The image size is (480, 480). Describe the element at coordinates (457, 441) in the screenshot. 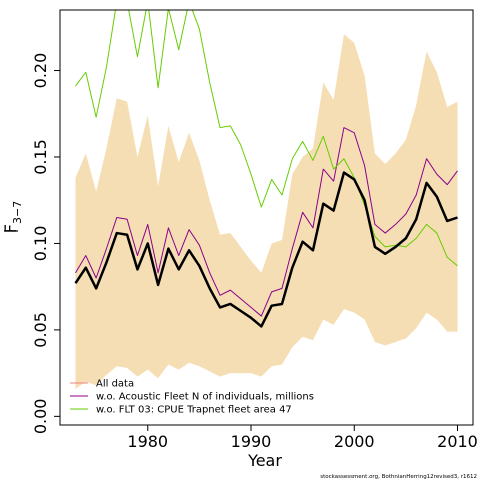

I see `x-tick-label: 2010` at that location.